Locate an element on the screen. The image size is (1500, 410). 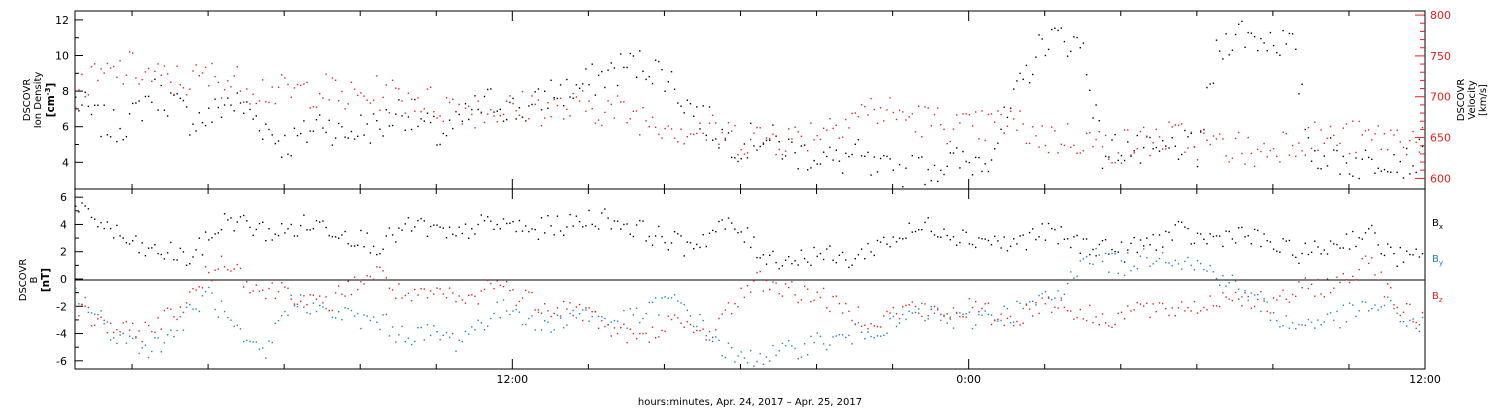
legend: Bx By Bz is located at coordinates (1437, 261).